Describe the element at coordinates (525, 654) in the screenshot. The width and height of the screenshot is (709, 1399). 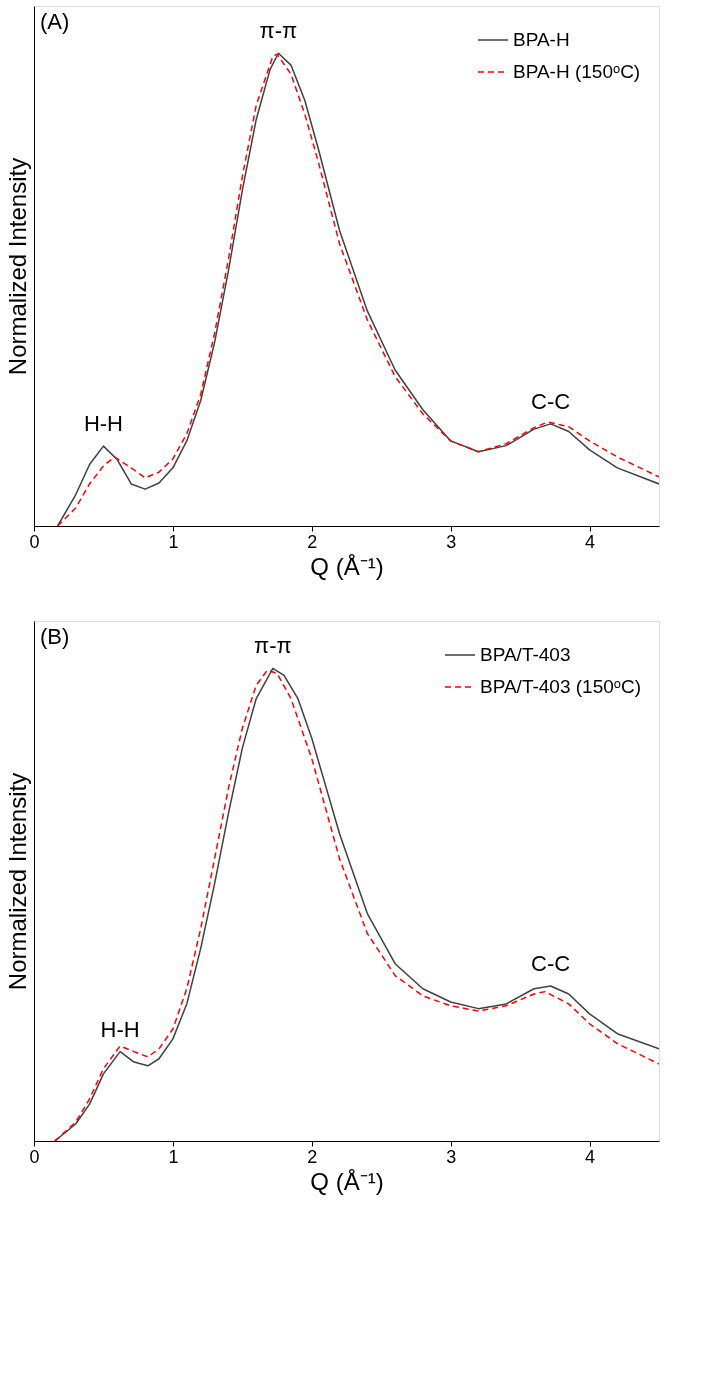
I see `legend-label: BPA/T-403` at that location.